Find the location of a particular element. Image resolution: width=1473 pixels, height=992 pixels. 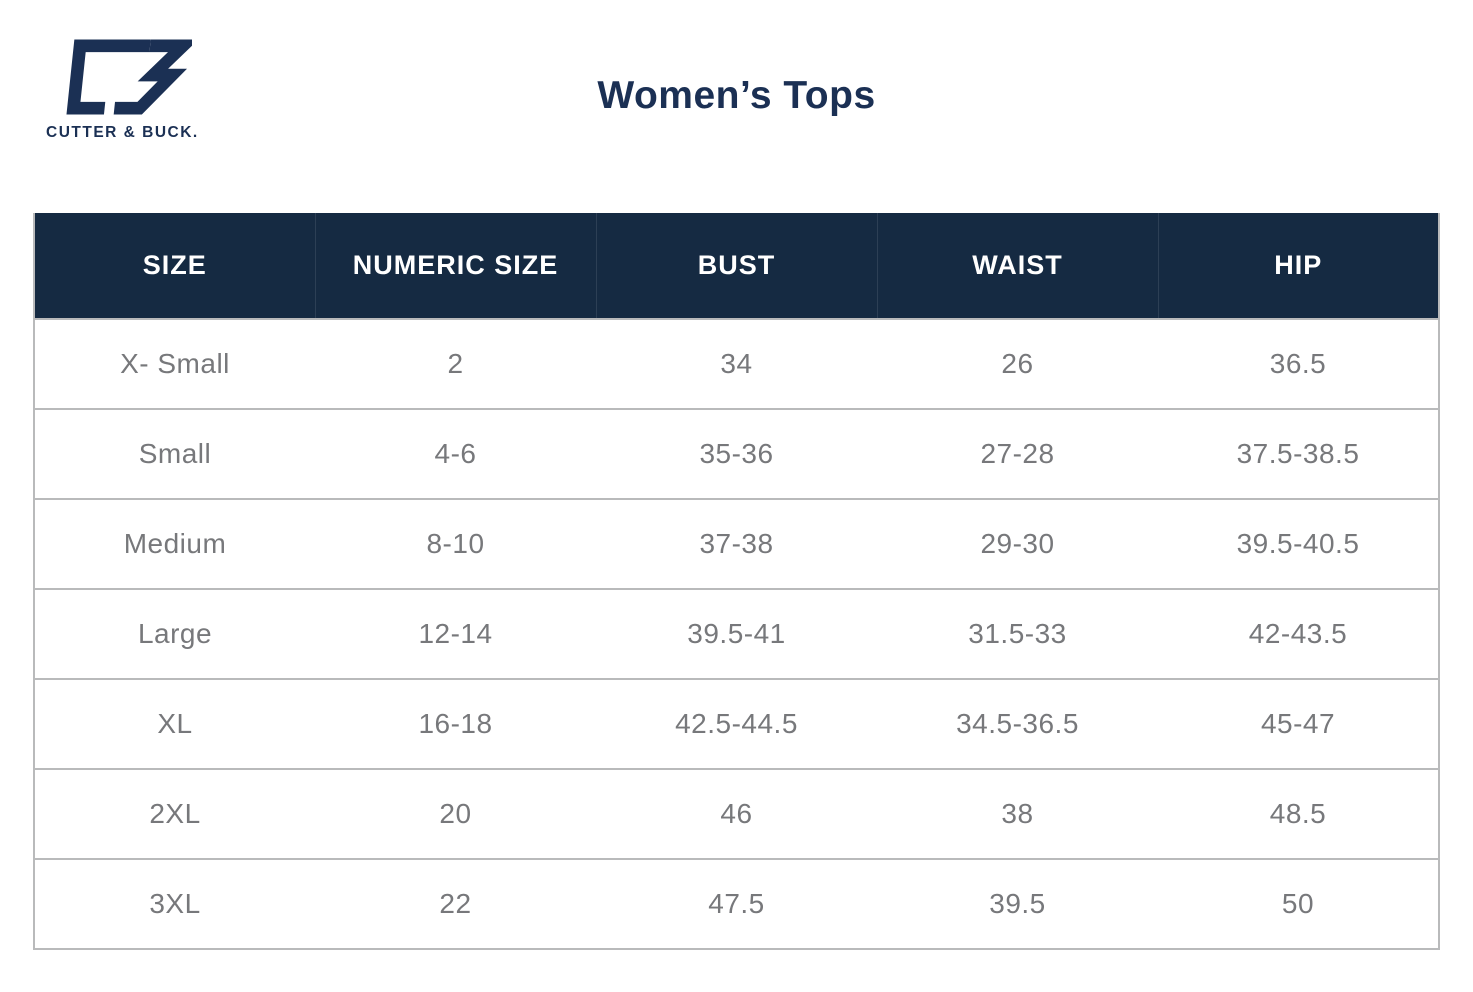

cell-waist: 26 is located at coordinates (1017, 363).